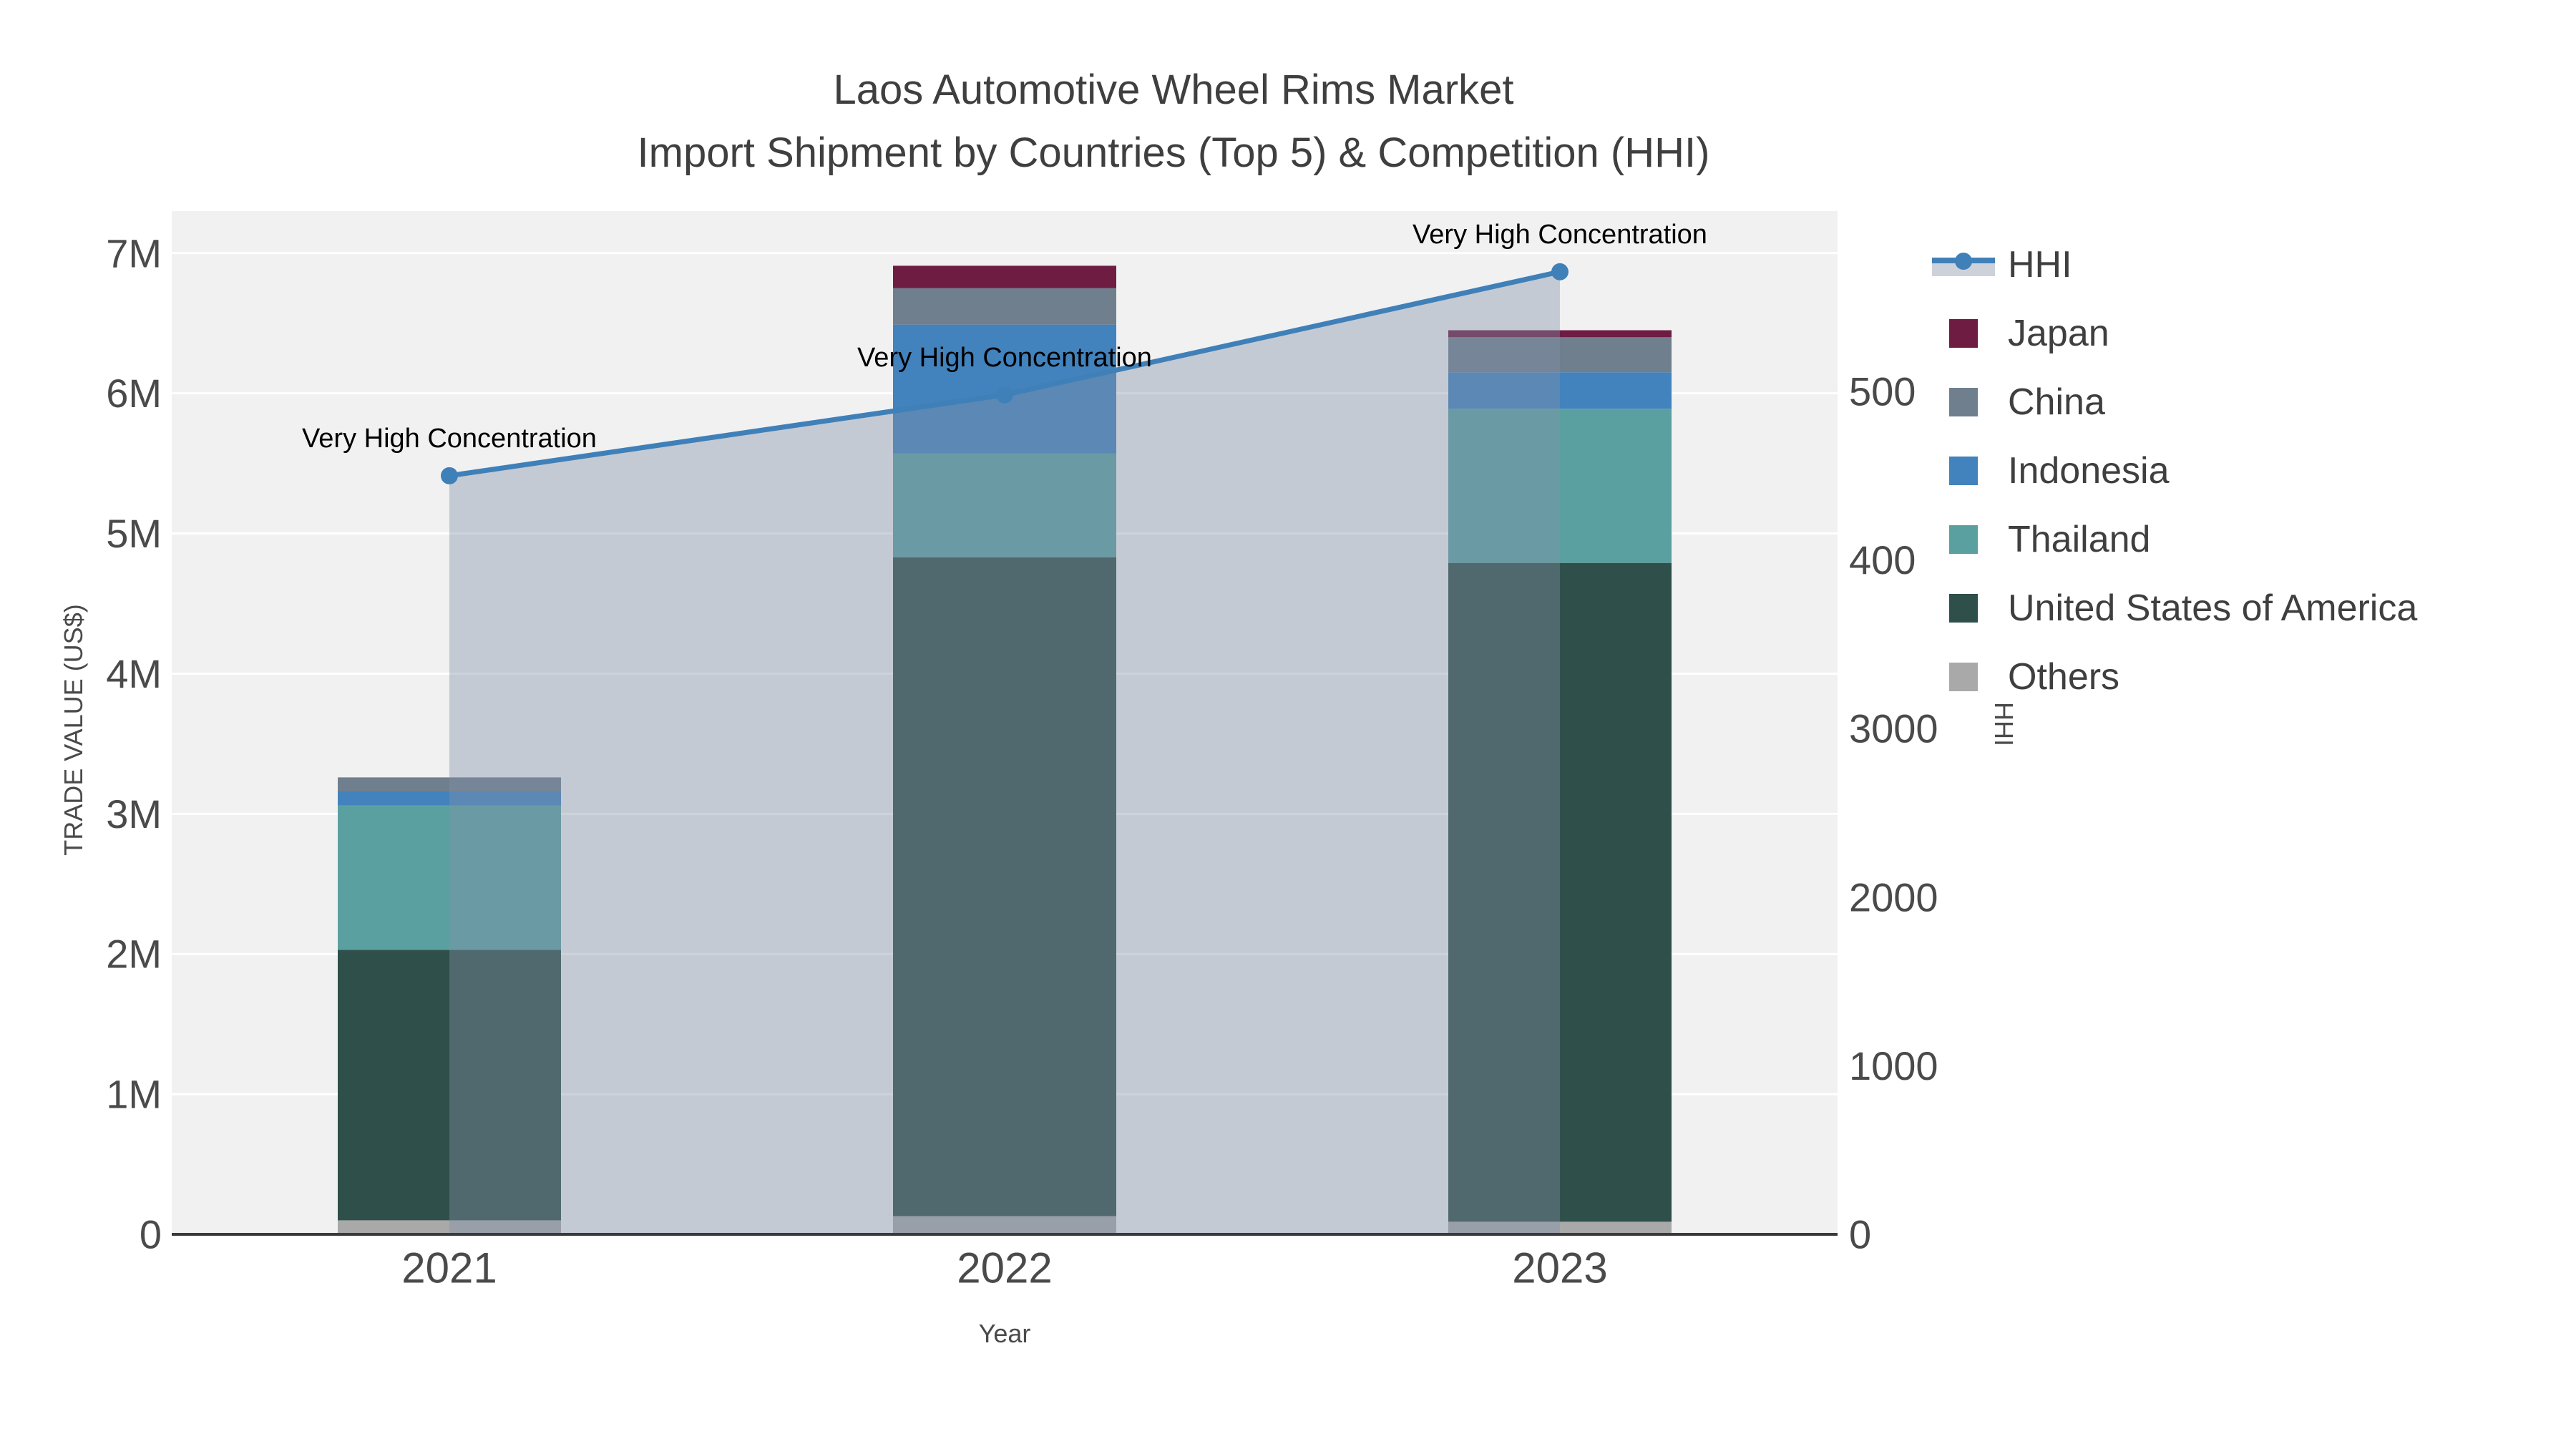  What do you see at coordinates (2174, 402) in the screenshot?
I see `legend-item-china: China` at bounding box center [2174, 402].